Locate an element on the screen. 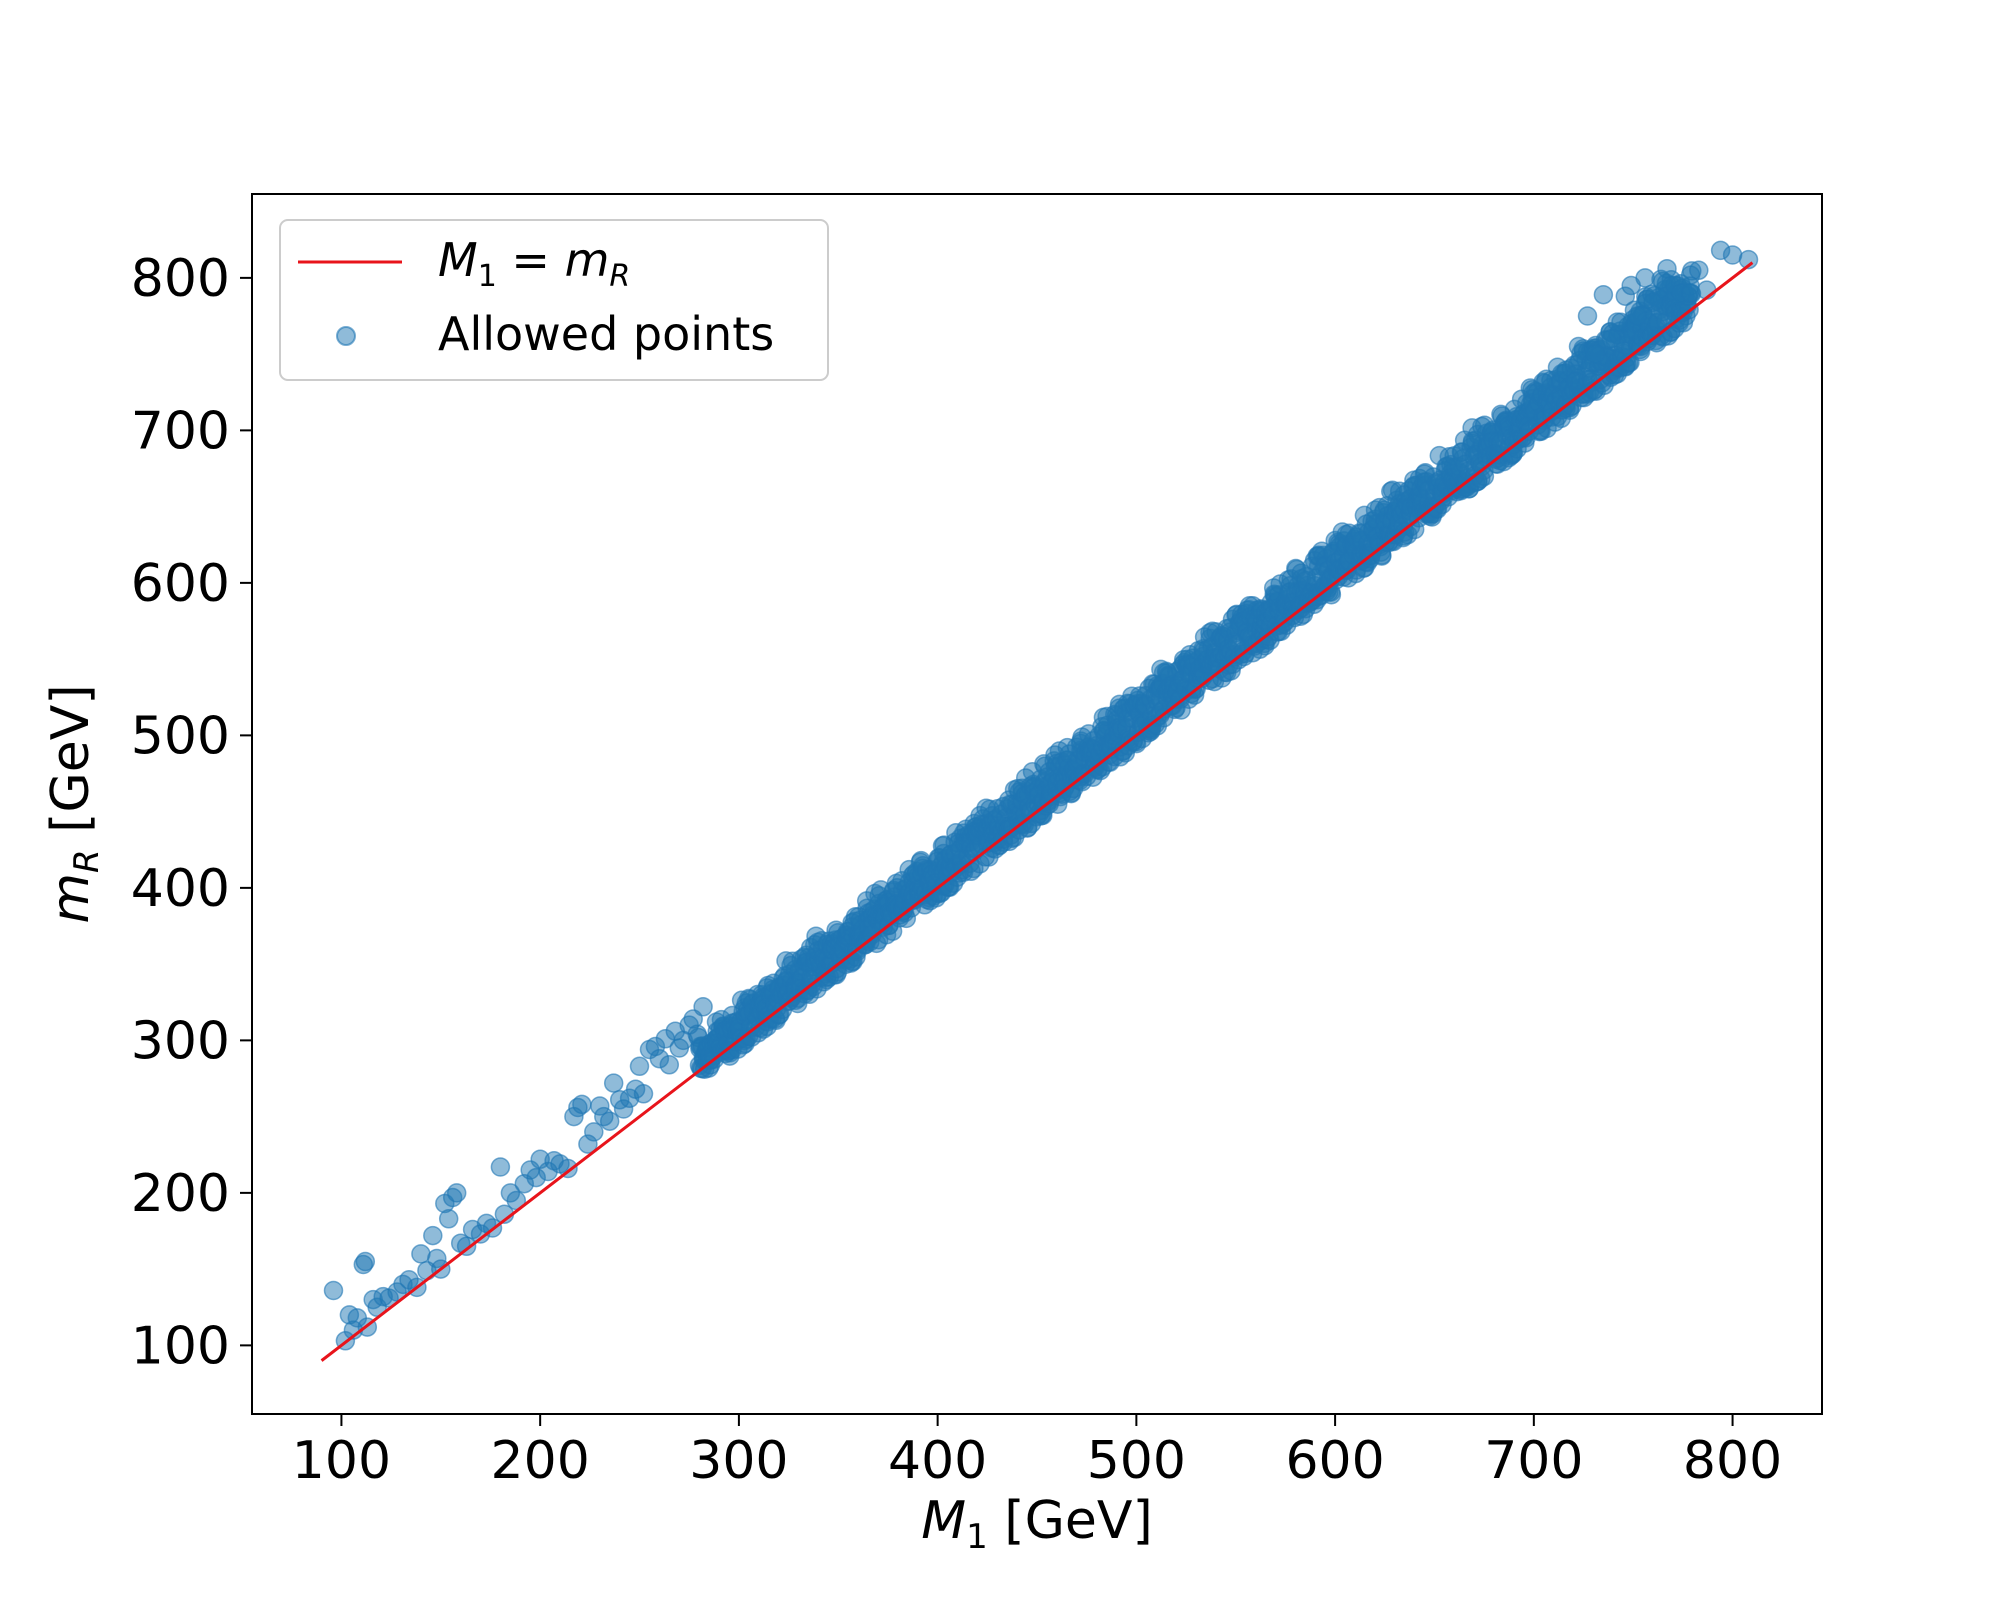  x-tick-label: 300 is located at coordinates (738, 1461).